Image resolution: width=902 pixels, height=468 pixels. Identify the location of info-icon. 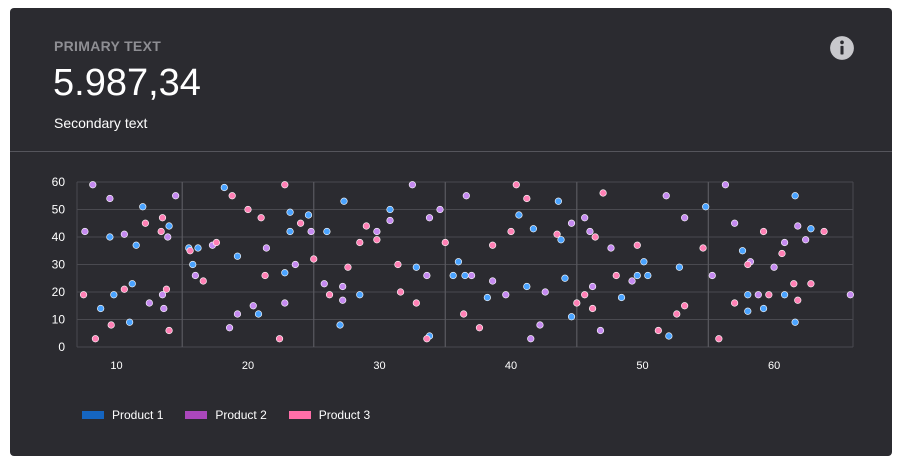
(842, 48).